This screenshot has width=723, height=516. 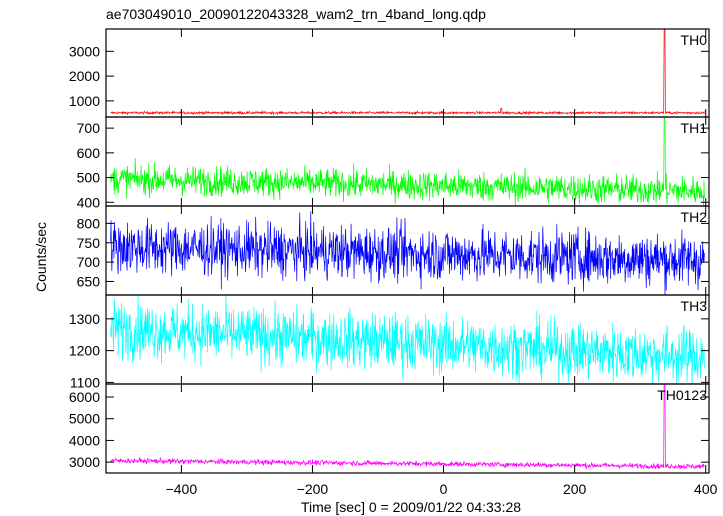 I want to click on y-tick-label: 800, so click(x=89, y=223).